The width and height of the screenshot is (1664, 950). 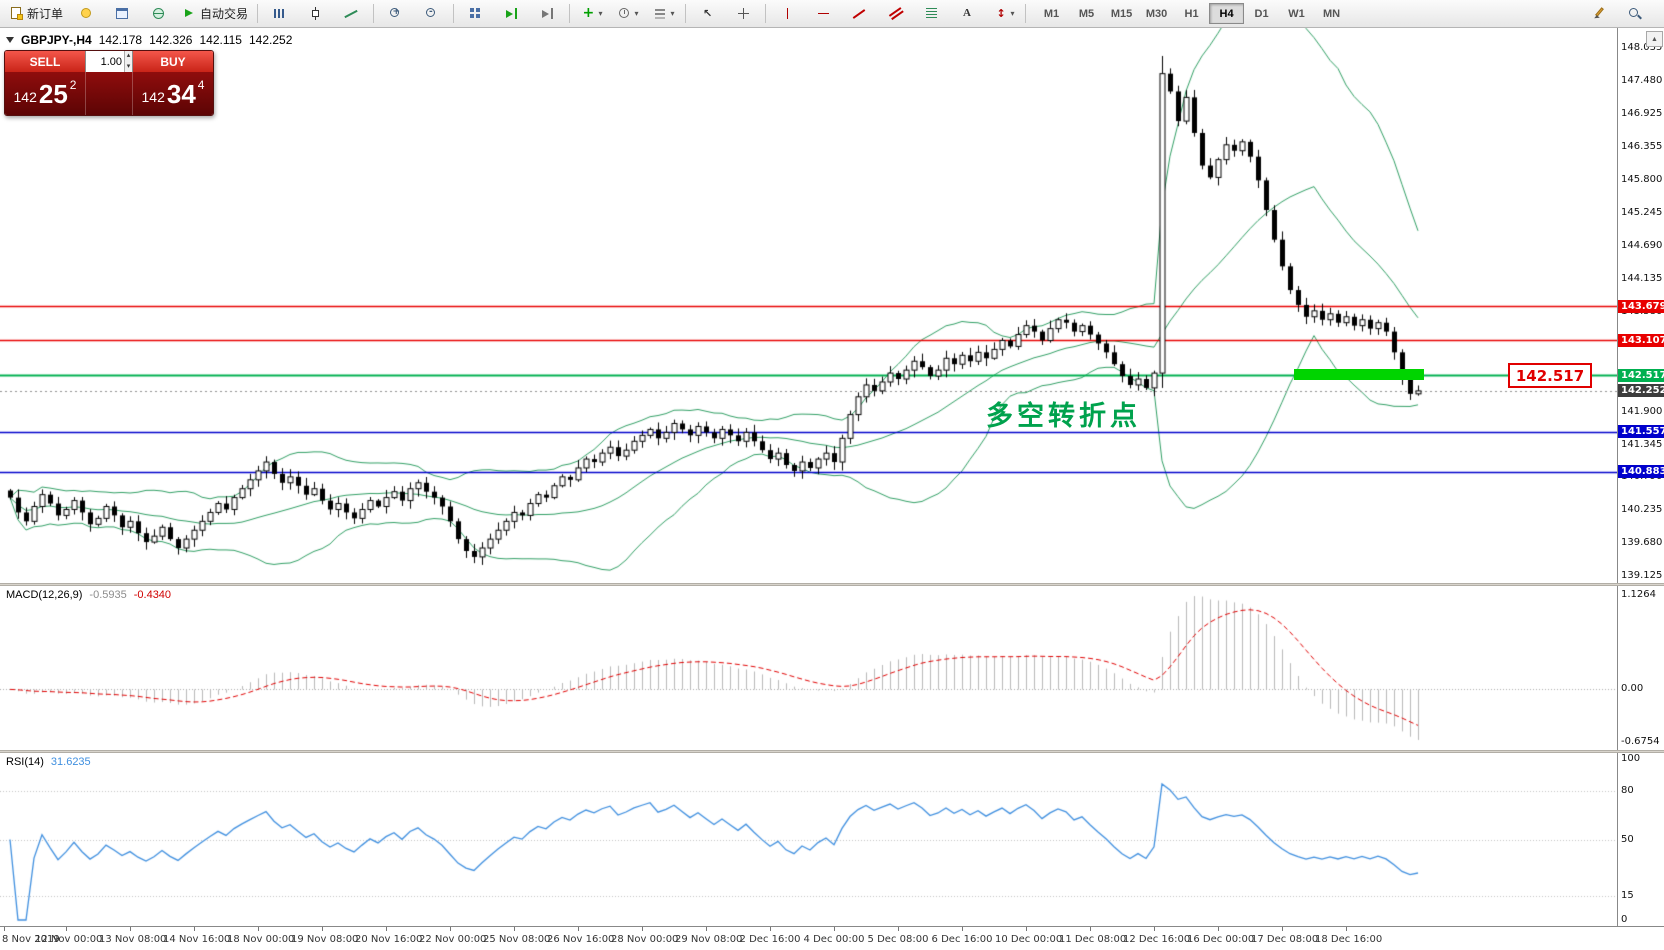 What do you see at coordinates (261, 939) in the screenshot?
I see `time-axis-label: 18 Nov 00:00` at bounding box center [261, 939].